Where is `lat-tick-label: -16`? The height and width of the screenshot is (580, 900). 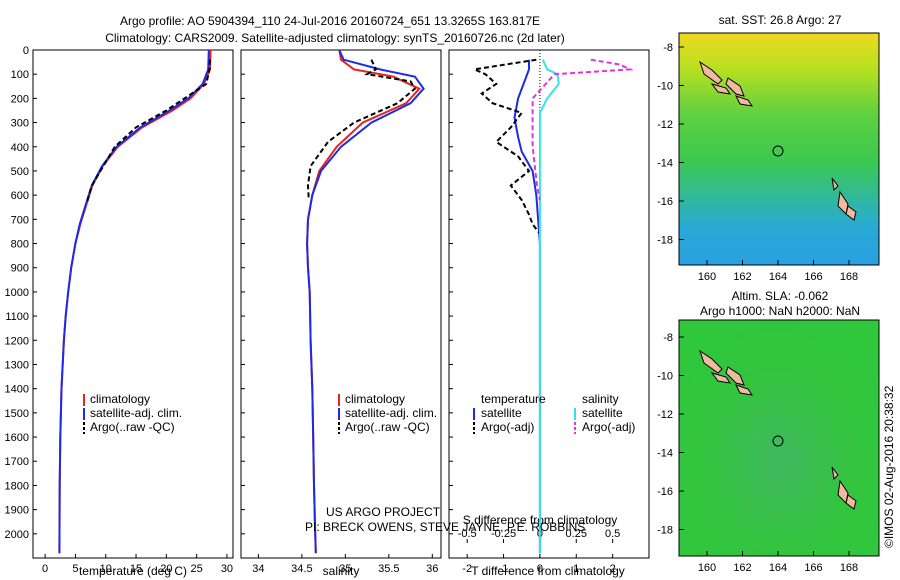 lat-tick-label: -16 is located at coordinates (665, 492).